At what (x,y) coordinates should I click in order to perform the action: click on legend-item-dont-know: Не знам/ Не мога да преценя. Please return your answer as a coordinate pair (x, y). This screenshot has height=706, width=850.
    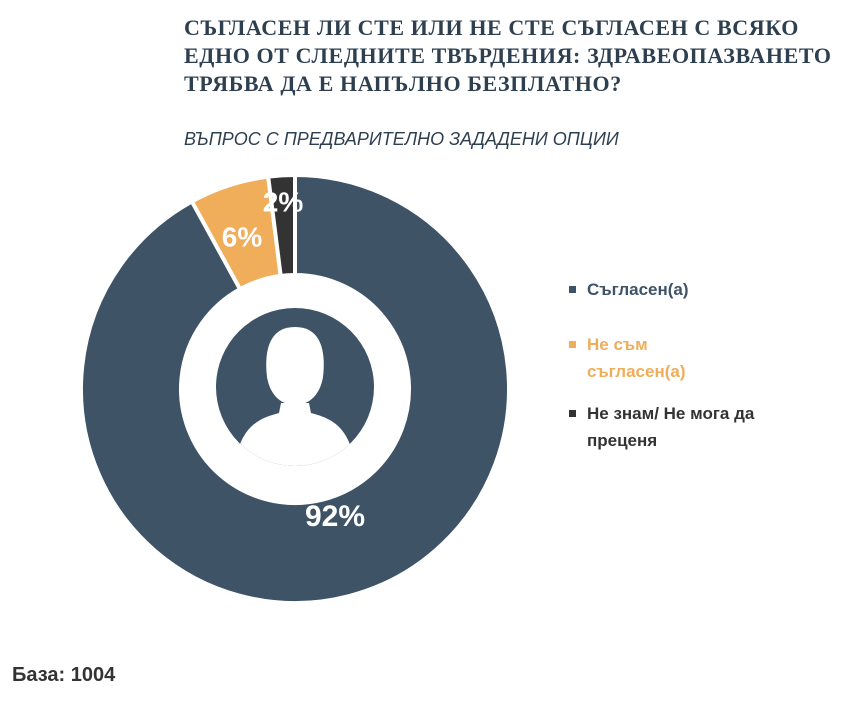
    Looking at the image, I should click on (687, 427).